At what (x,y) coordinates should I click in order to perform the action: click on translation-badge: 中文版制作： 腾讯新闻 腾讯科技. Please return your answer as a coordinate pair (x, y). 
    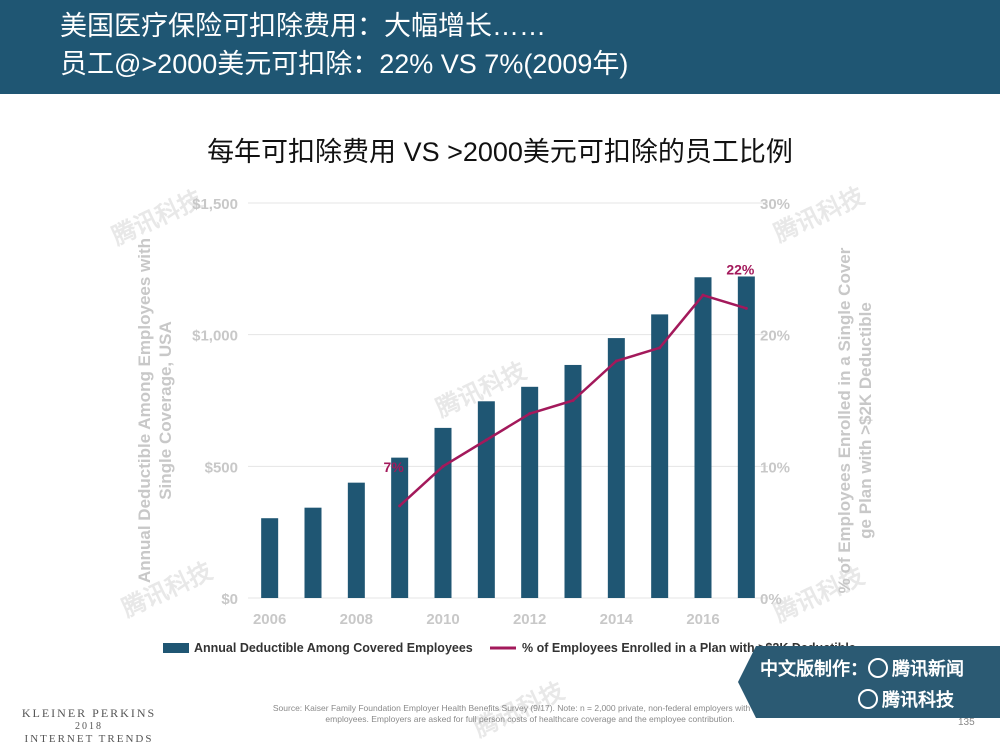
    Looking at the image, I should click on (869, 682).